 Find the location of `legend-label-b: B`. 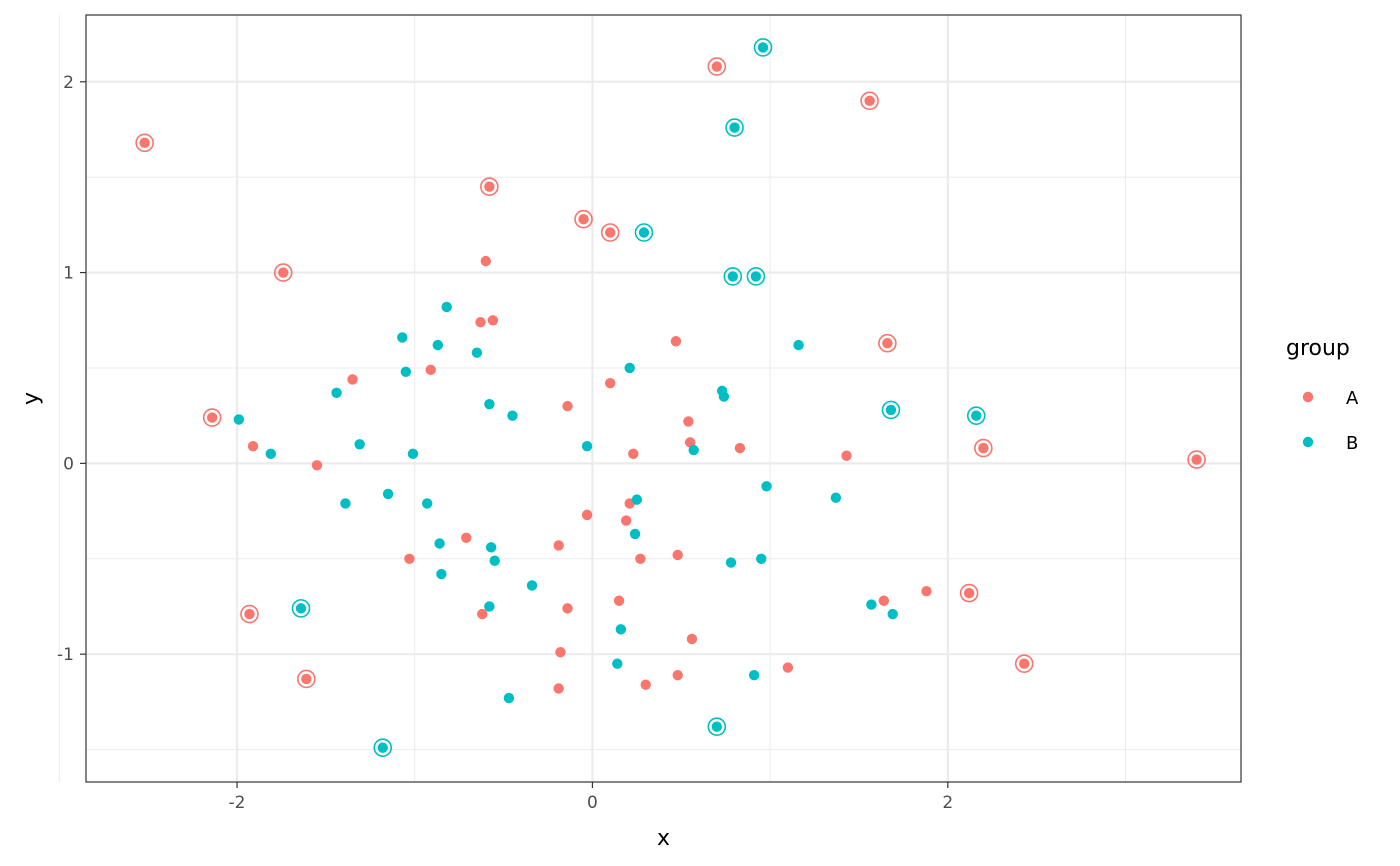

legend-label-b: B is located at coordinates (1352, 443).